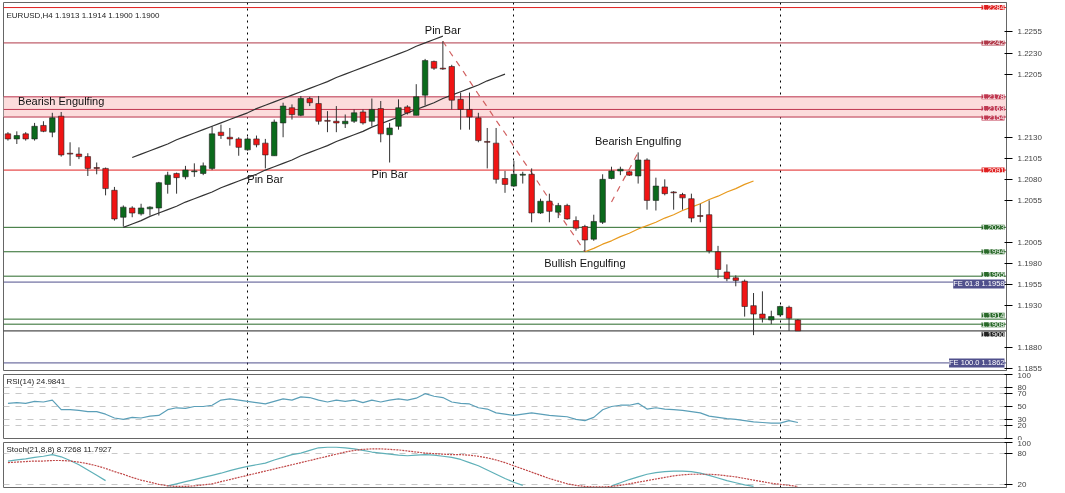 Image resolution: width=1065 pixels, height=493 pixels. Describe the element at coordinates (1030, 348) in the screenshot. I see `y-tick-label: 1.1880` at that location.